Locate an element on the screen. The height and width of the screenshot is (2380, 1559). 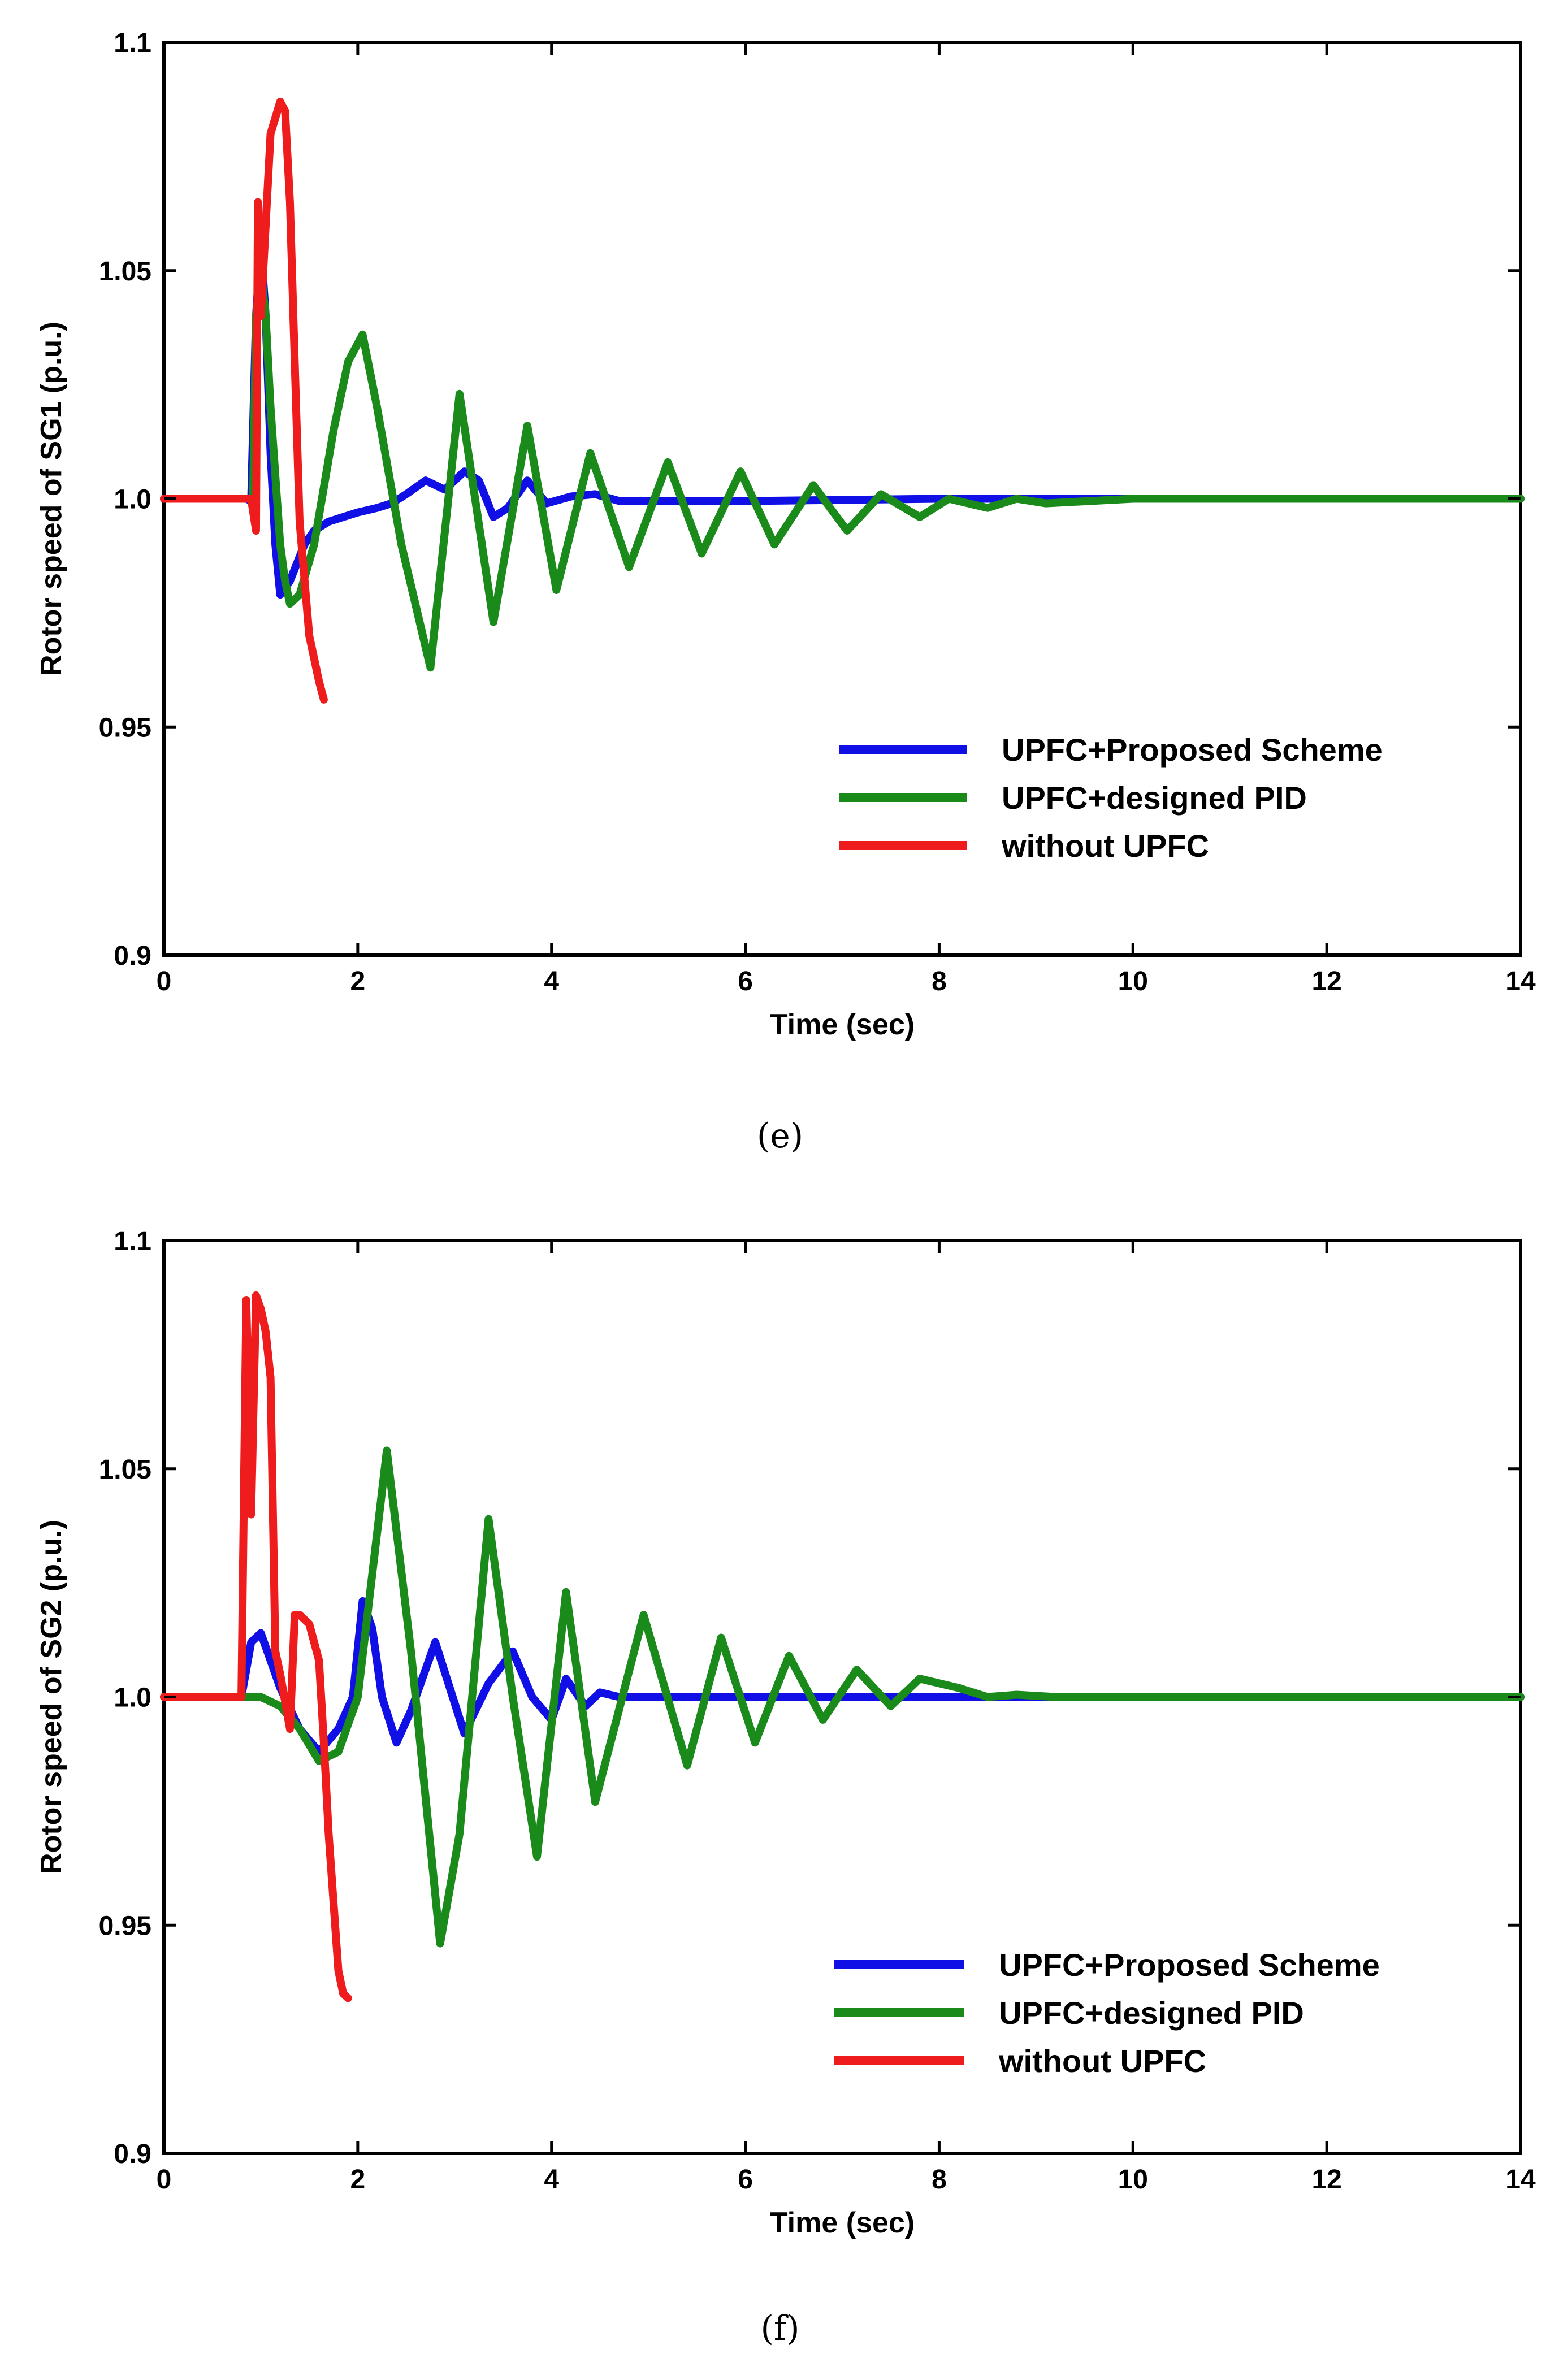
y-axis-title: Rotor speed of SG1 (p.u.) is located at coordinates (51, 499).